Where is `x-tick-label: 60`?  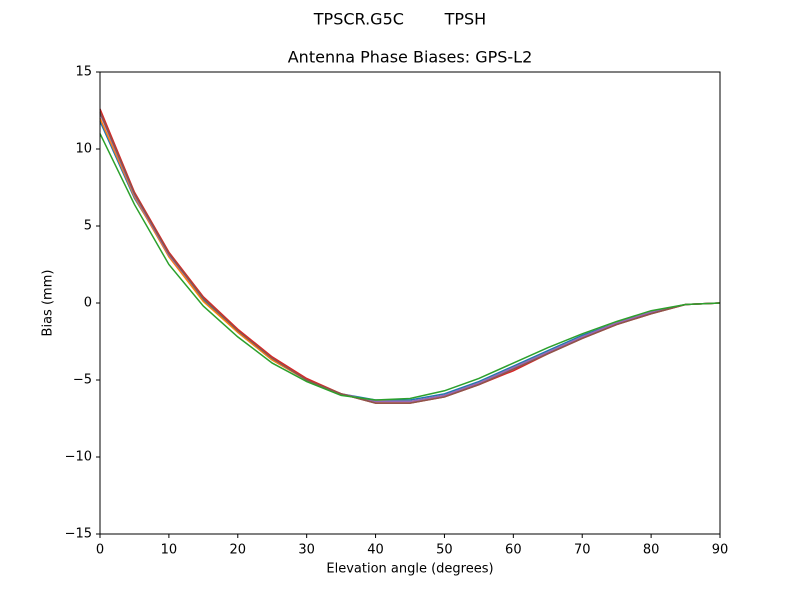
x-tick-label: 60 is located at coordinates (513, 550).